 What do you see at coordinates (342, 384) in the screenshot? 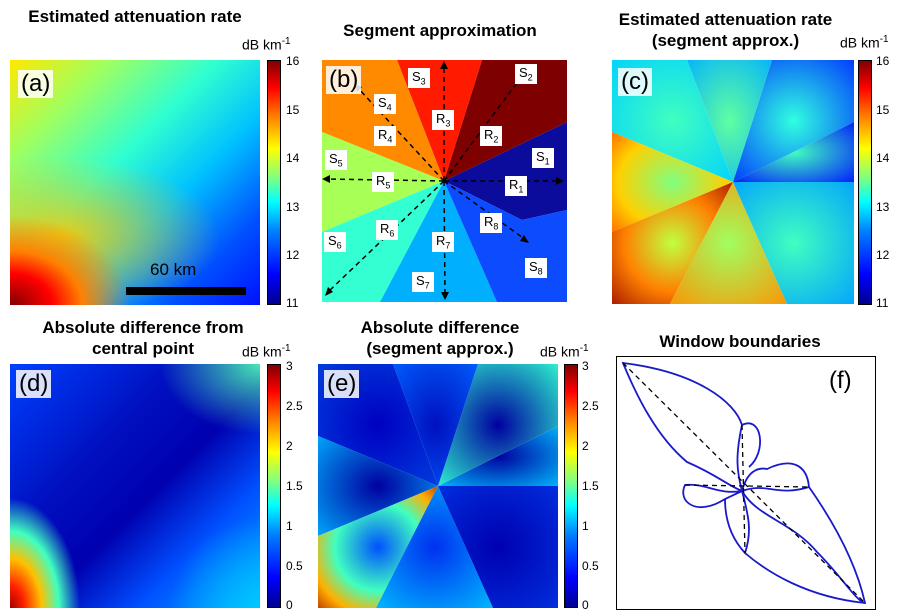
I see `panel-label-e: (e)` at bounding box center [342, 384].